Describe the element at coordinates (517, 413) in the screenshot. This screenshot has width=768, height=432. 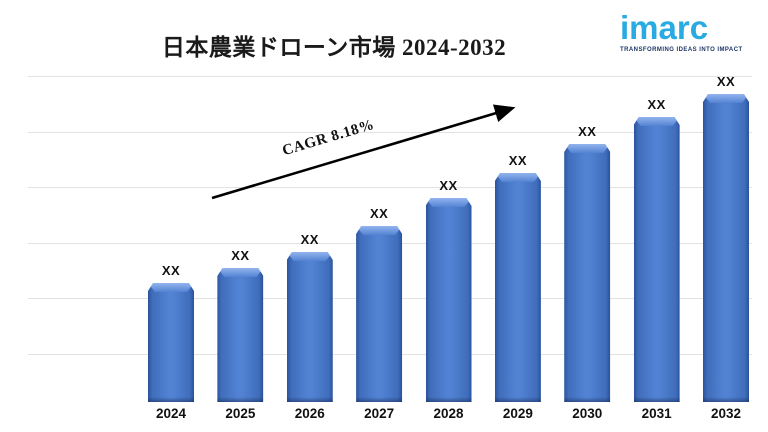
I see `x-axis-label-2029: 2029` at that location.